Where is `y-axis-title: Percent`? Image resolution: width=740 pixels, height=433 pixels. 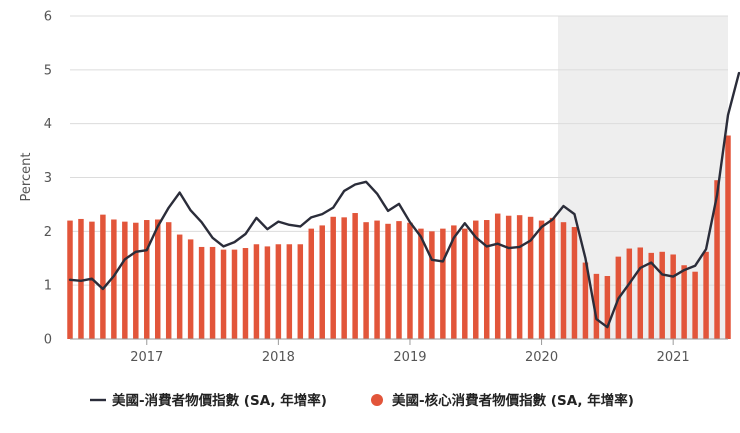 y-axis-title: Percent is located at coordinates (26, 177).